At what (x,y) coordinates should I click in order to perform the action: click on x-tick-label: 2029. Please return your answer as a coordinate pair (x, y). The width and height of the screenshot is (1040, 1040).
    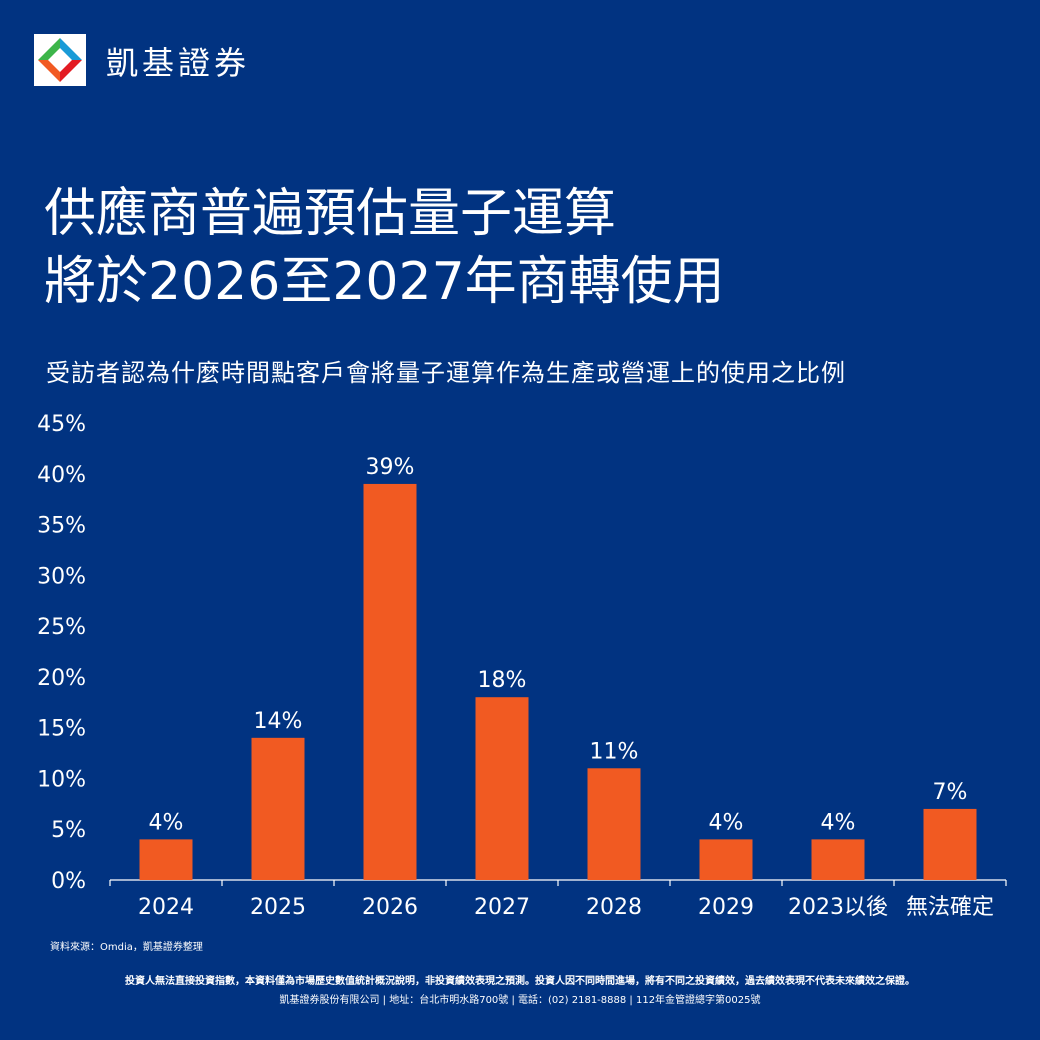
    Looking at the image, I should click on (726, 907).